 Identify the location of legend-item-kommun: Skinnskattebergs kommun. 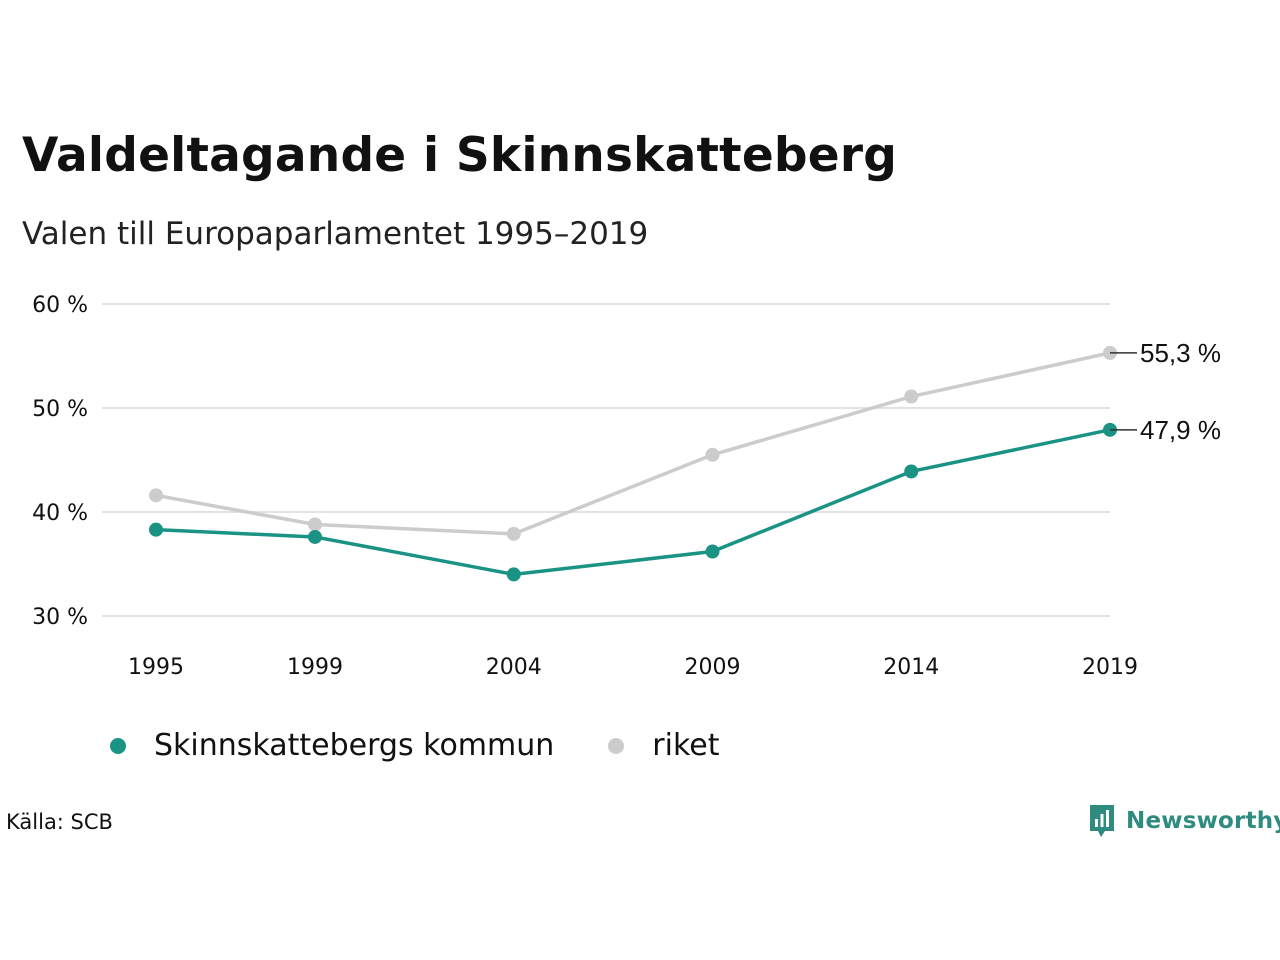
(332, 745).